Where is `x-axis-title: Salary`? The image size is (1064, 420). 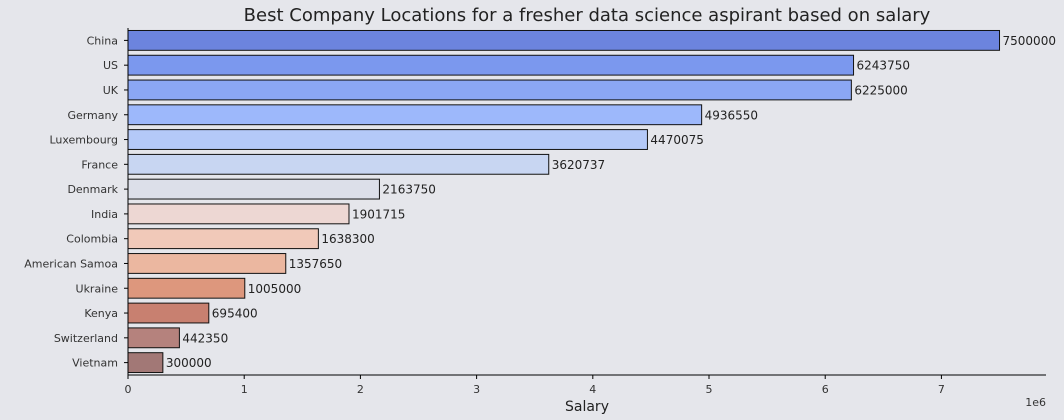
x-axis-title: Salary is located at coordinates (587, 407).